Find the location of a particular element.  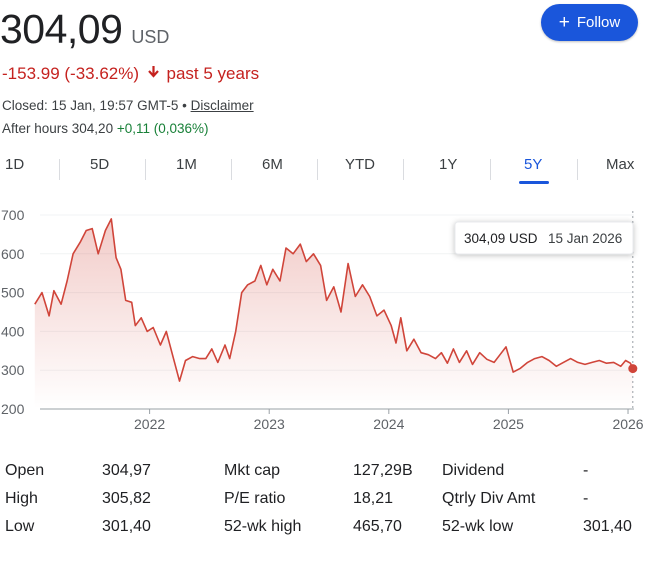

tab-6m: 6M is located at coordinates (272, 164).